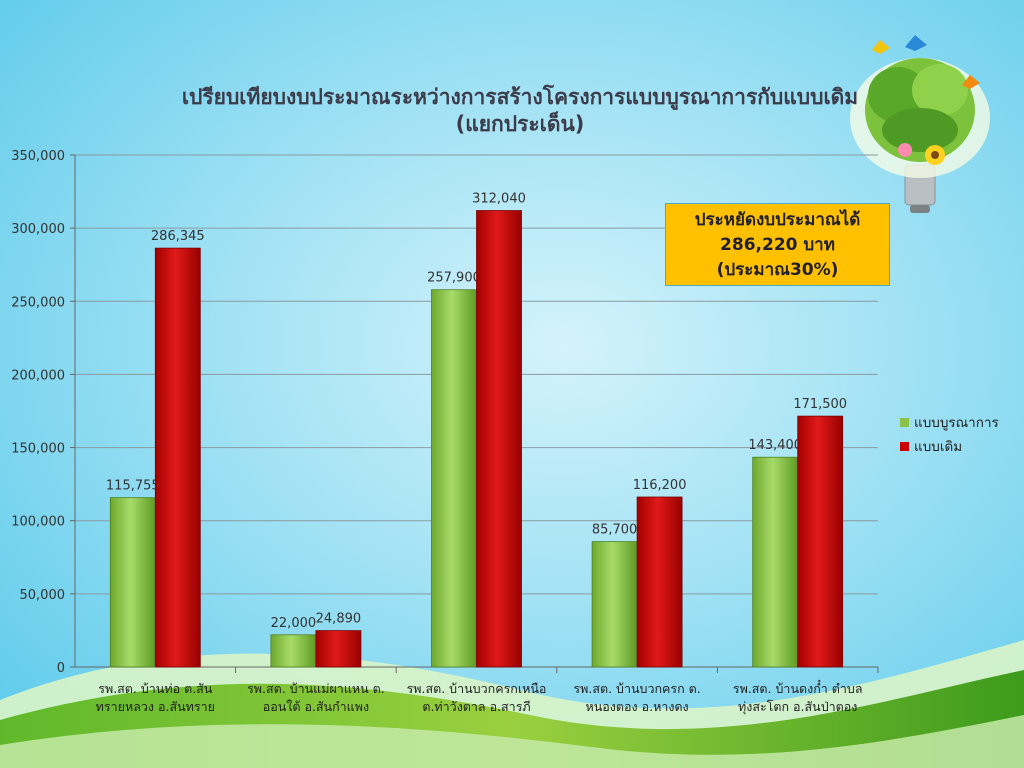  I want to click on data-label-integrated: 22,000, so click(294, 623).